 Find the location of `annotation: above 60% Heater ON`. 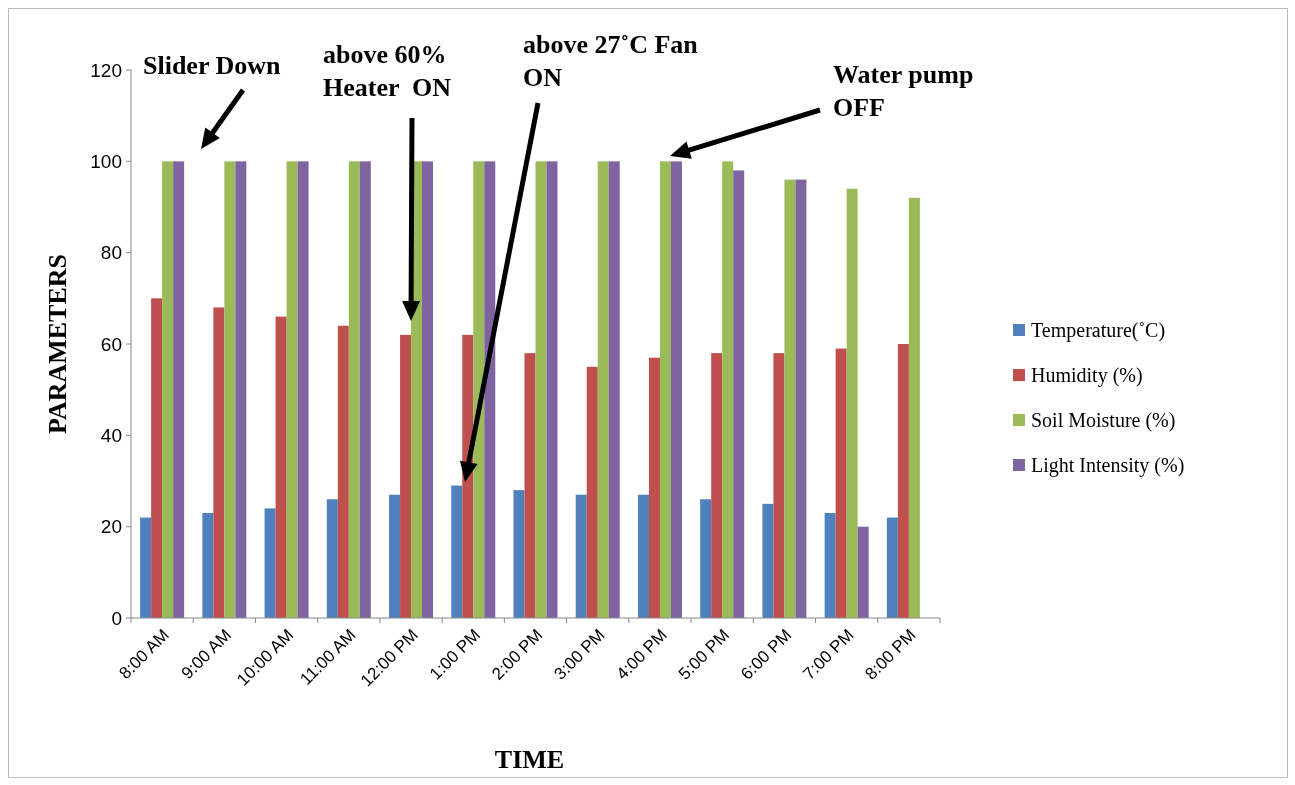

annotation: above 60% Heater ON is located at coordinates (387, 71).